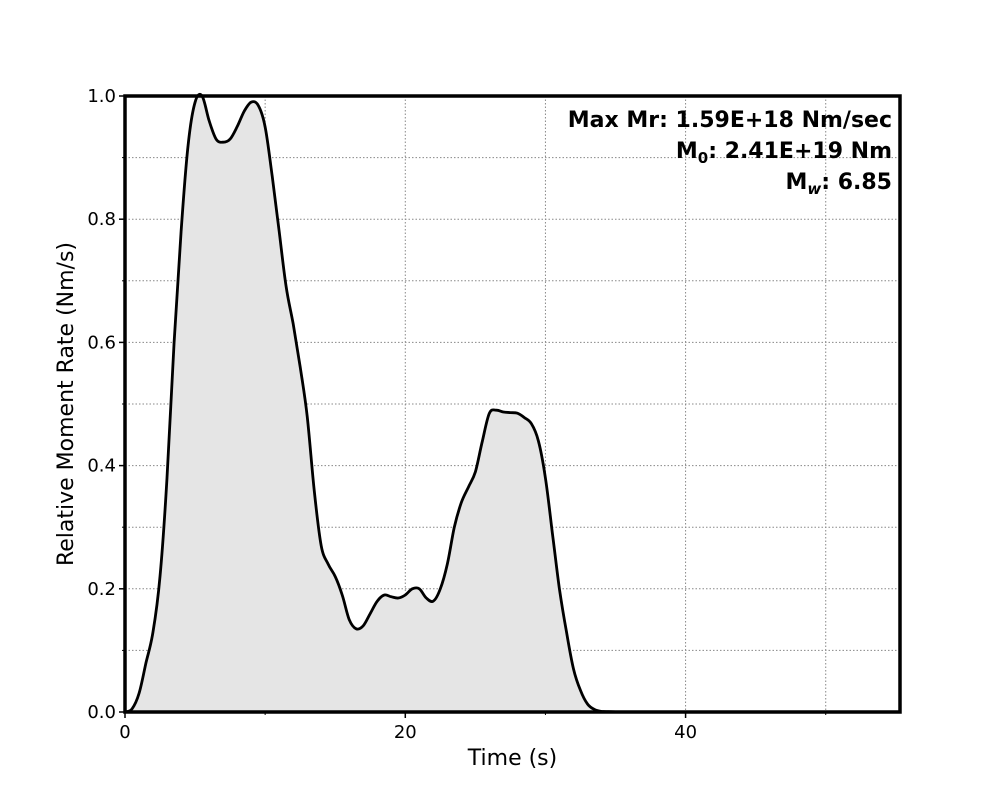  I want to click on x-tick-label: 0, so click(124, 732).